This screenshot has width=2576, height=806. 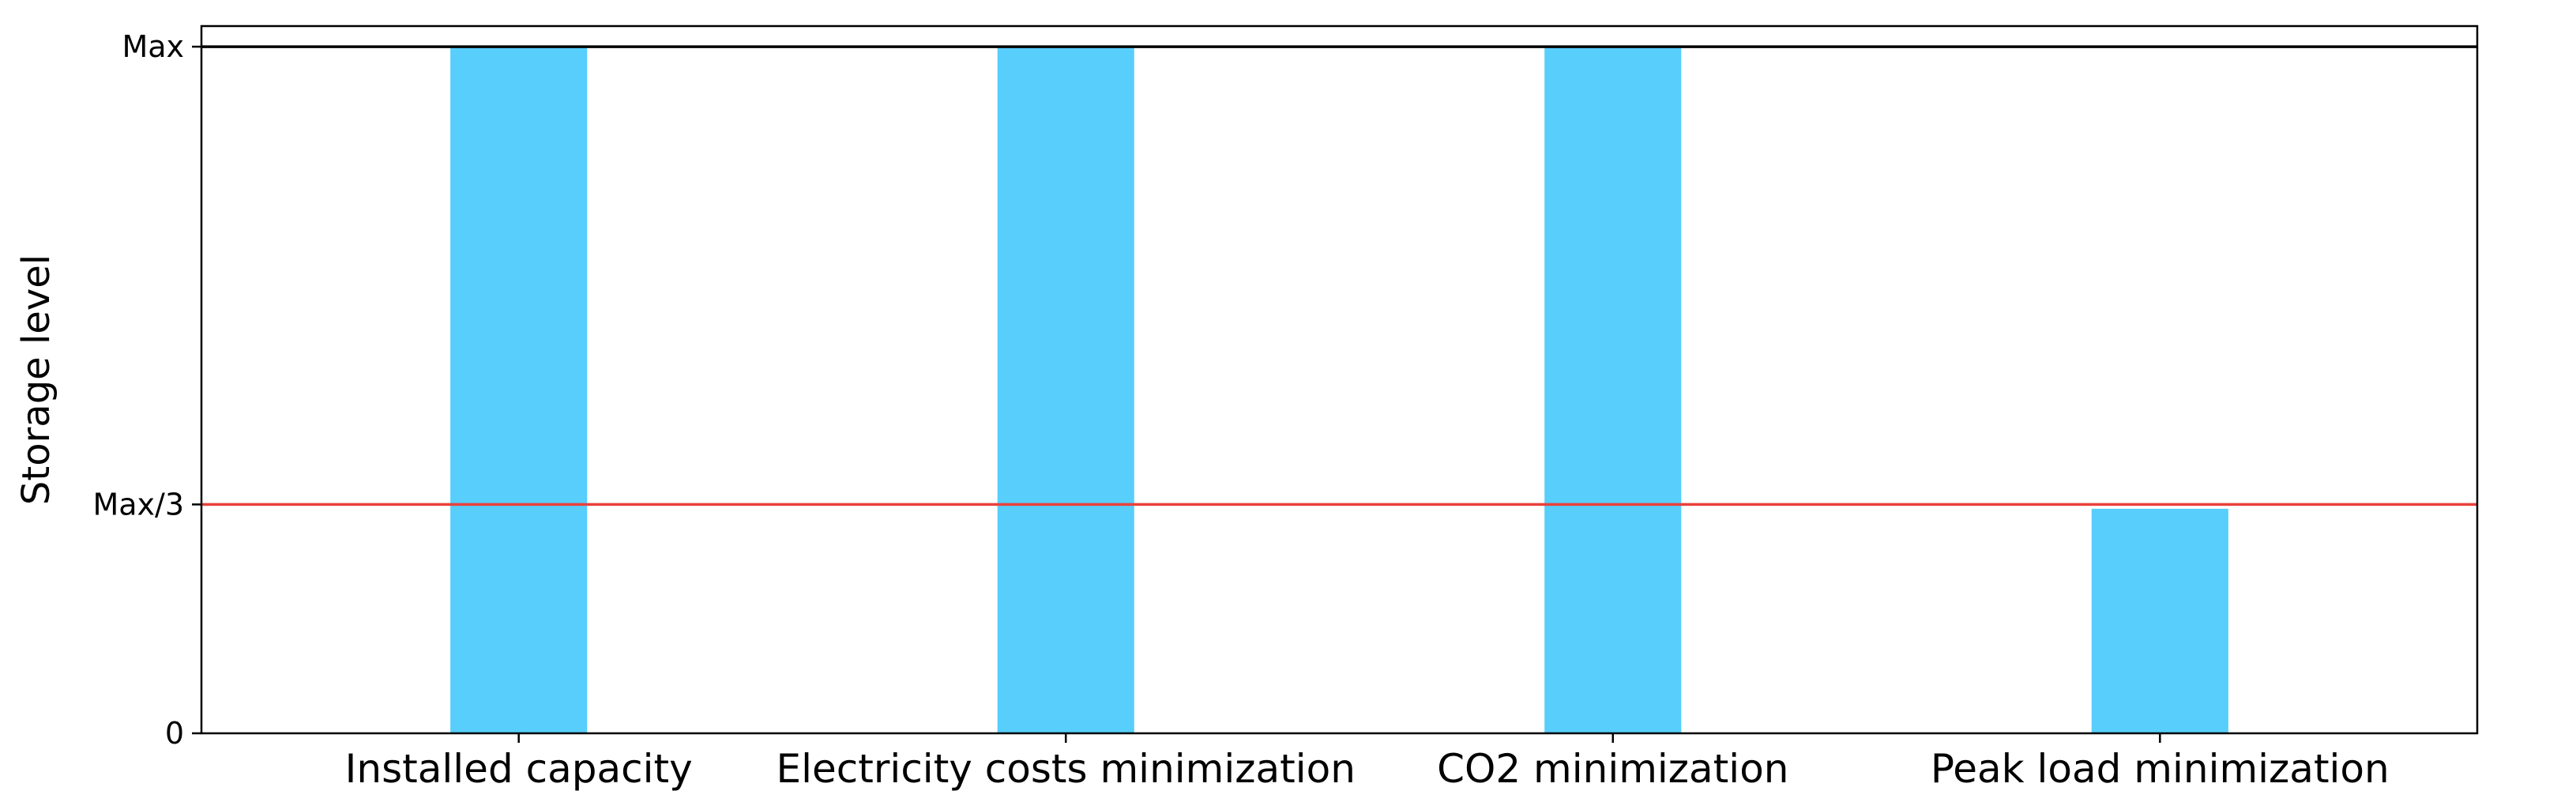 What do you see at coordinates (36, 379) in the screenshot?
I see `y-axis-label: Storage level` at bounding box center [36, 379].